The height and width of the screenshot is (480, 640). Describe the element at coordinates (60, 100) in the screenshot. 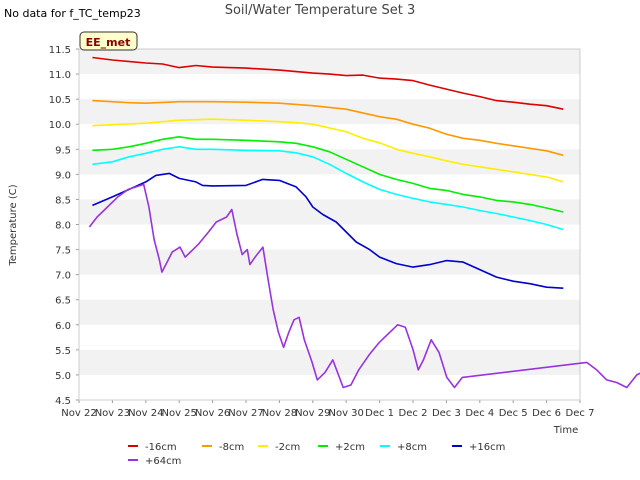

I see `y-tick-label: 10.5` at that location.